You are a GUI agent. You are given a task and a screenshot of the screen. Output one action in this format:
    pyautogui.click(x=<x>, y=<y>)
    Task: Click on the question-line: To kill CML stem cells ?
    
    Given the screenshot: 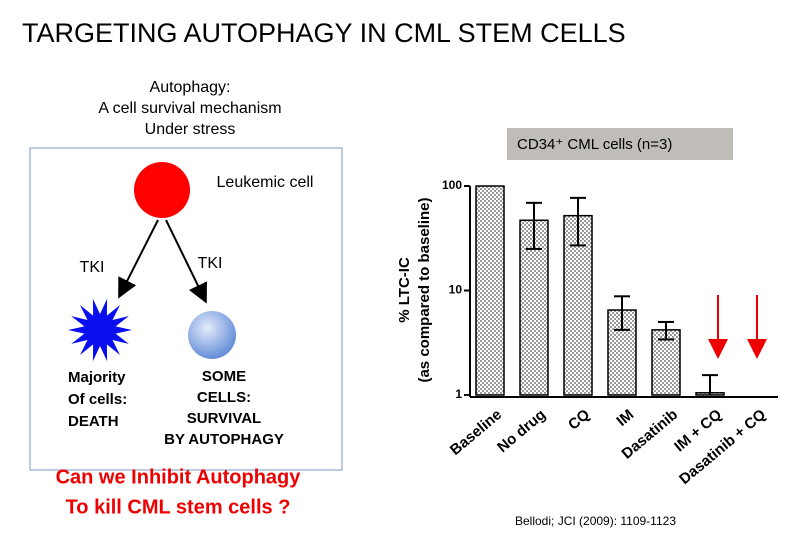 What is the action you would take?
    pyautogui.click(x=178, y=507)
    